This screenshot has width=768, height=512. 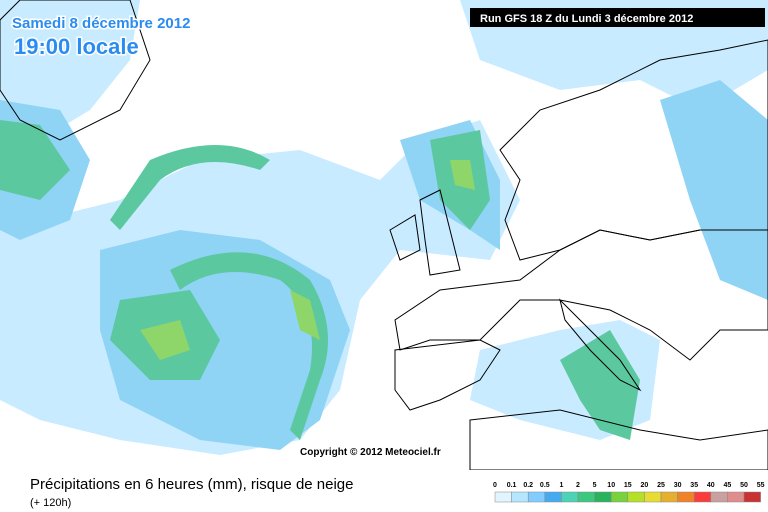 What do you see at coordinates (50, 503) in the screenshot?
I see `legend-subtitle: (+ 120h)` at bounding box center [50, 503].